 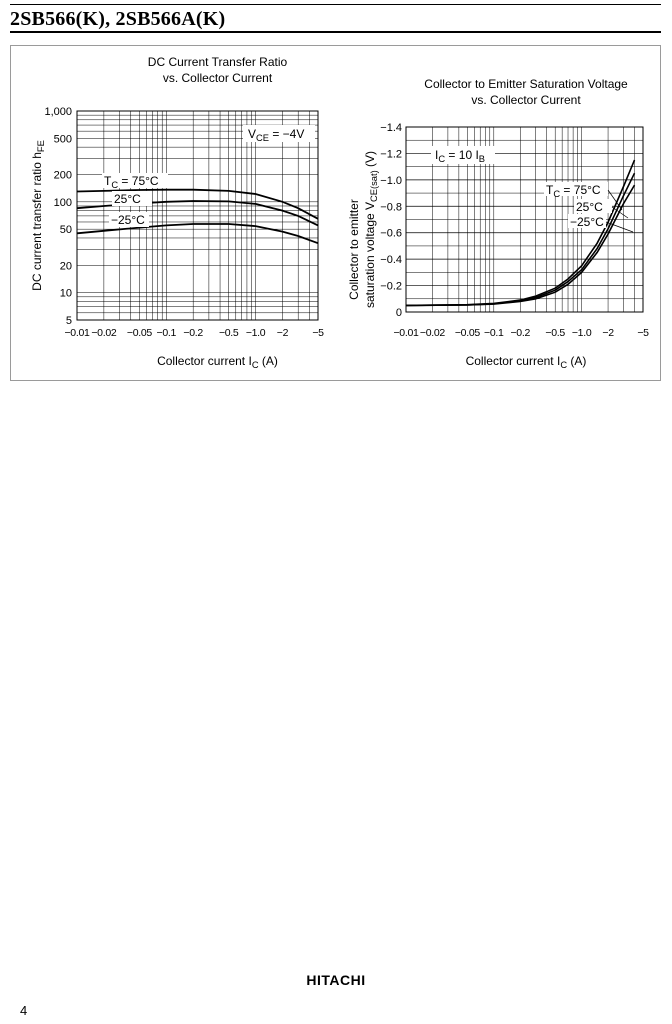 What do you see at coordinates (66, 294) in the screenshot?
I see `y-tick-label: 10` at bounding box center [66, 294].